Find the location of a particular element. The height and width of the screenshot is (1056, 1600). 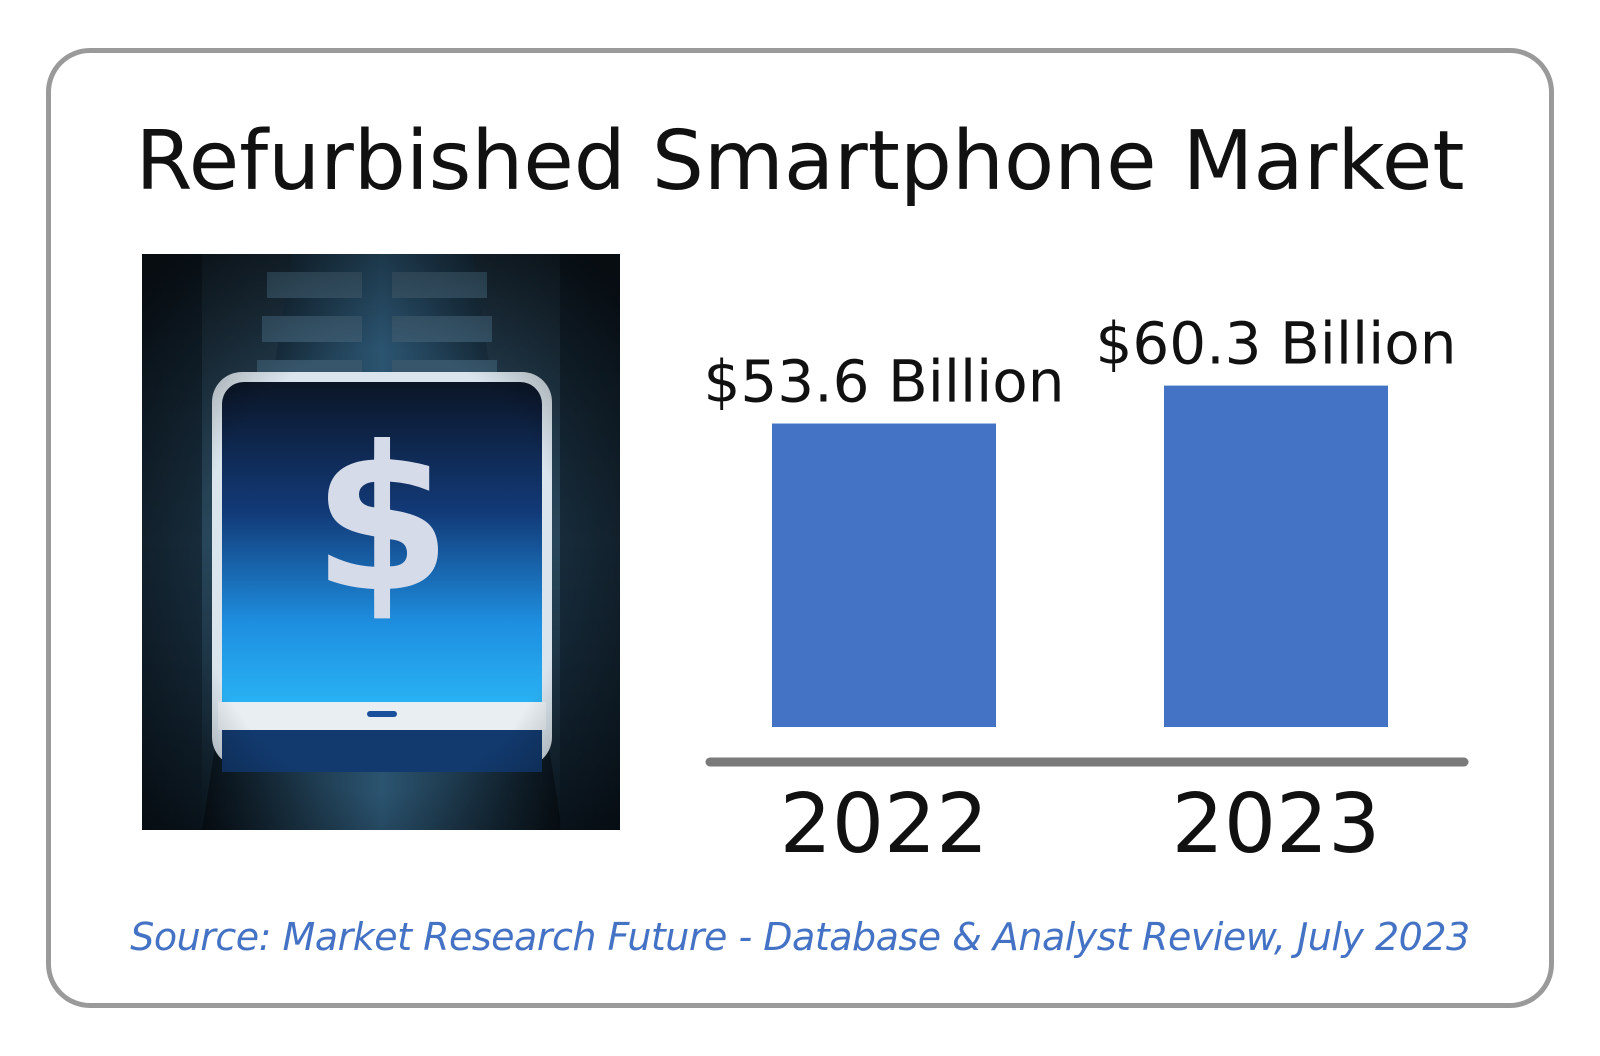

category-label-2023: 2023 is located at coordinates (1276, 824).